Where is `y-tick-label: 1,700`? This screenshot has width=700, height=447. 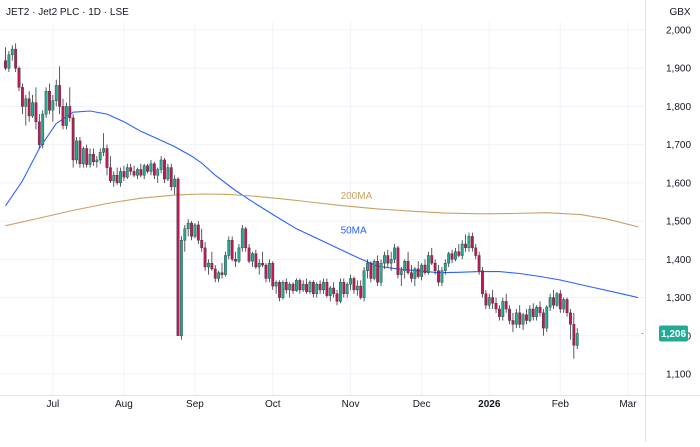
y-tick-label: 1,700 is located at coordinates (678, 145).